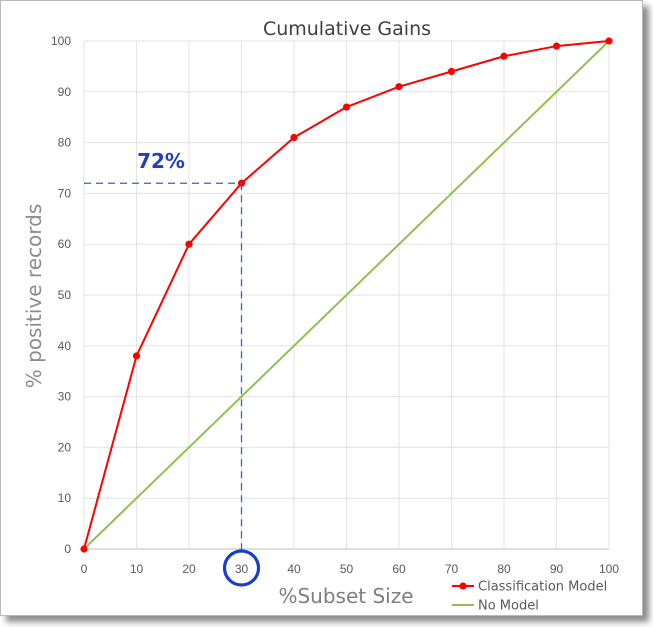 The height and width of the screenshot is (627, 653). What do you see at coordinates (345, 596) in the screenshot?
I see `x-axis-title: %Subset Size` at bounding box center [345, 596].